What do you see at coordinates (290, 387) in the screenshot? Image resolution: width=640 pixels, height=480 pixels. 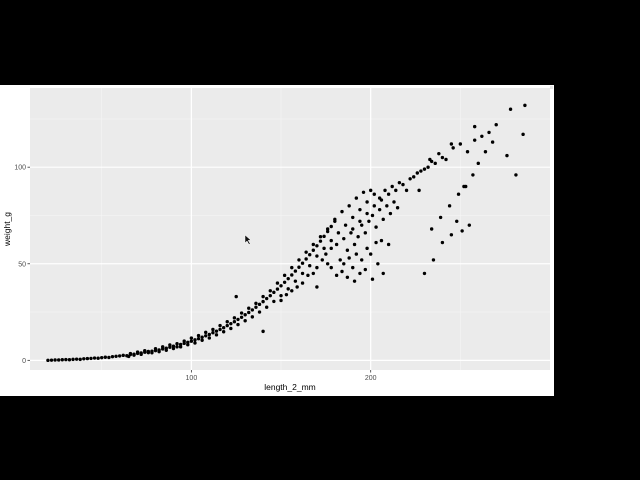 I see `x-axis-title: length_2_mm` at bounding box center [290, 387].